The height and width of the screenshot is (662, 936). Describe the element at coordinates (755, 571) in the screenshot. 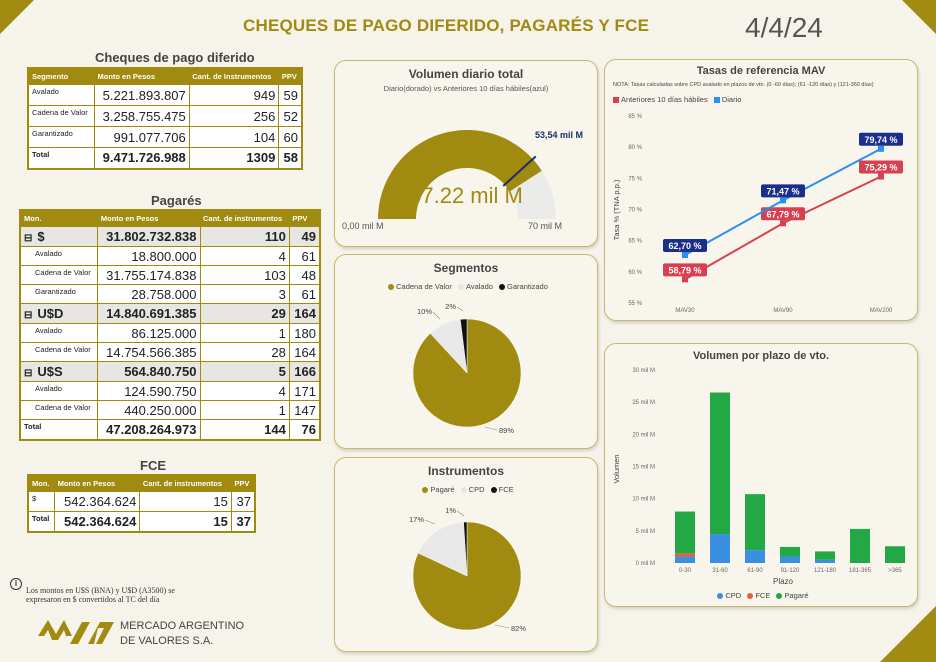

I see `x-tick-label: 61-90` at that location.